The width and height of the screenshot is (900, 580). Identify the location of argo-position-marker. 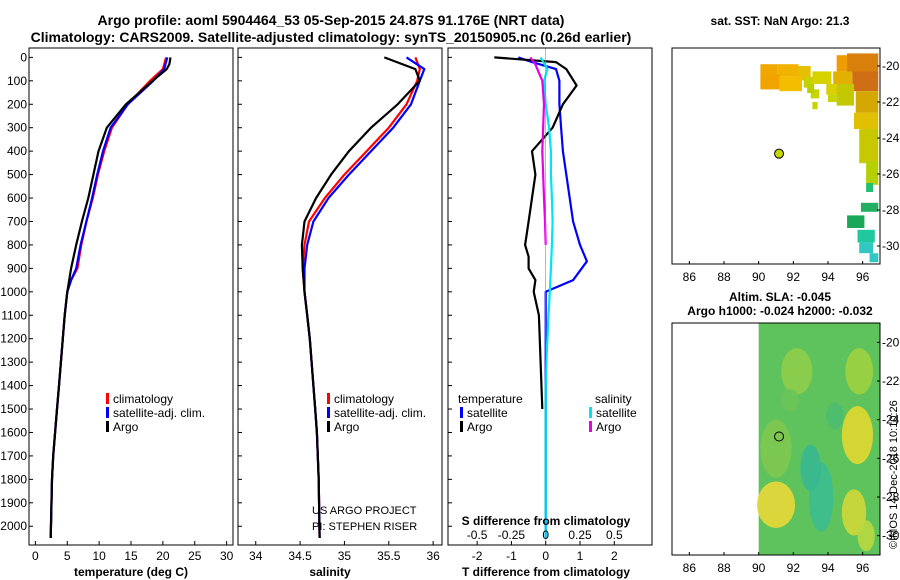
(779, 153).